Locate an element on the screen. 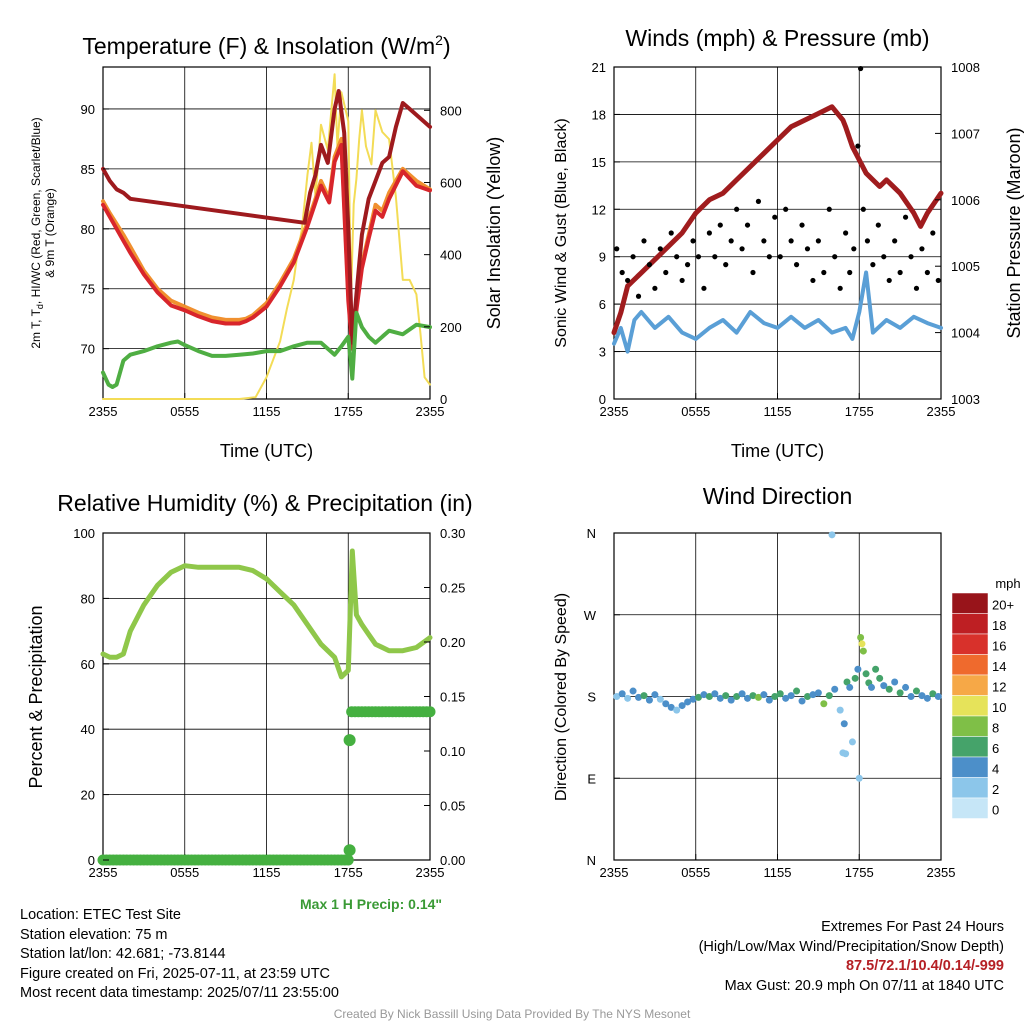 The image size is (1024, 1024). direction-y-tick-label: W is located at coordinates (590, 615).